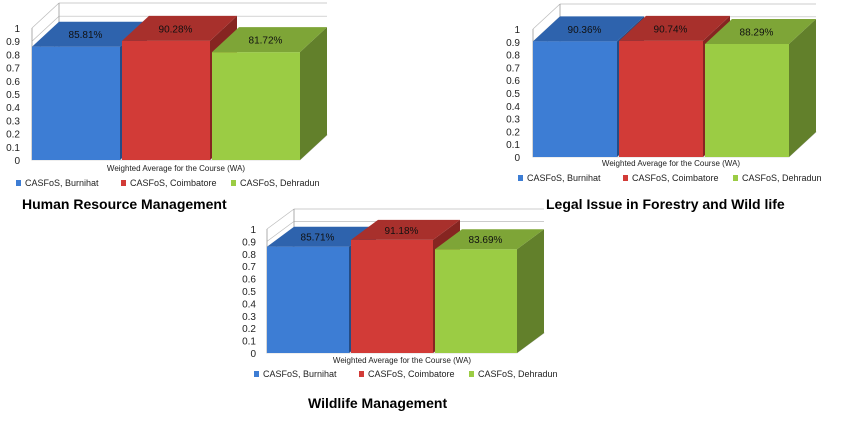 This screenshot has width=850, height=421. What do you see at coordinates (318, 238) in the screenshot?
I see `data-label: 85.71%` at bounding box center [318, 238].